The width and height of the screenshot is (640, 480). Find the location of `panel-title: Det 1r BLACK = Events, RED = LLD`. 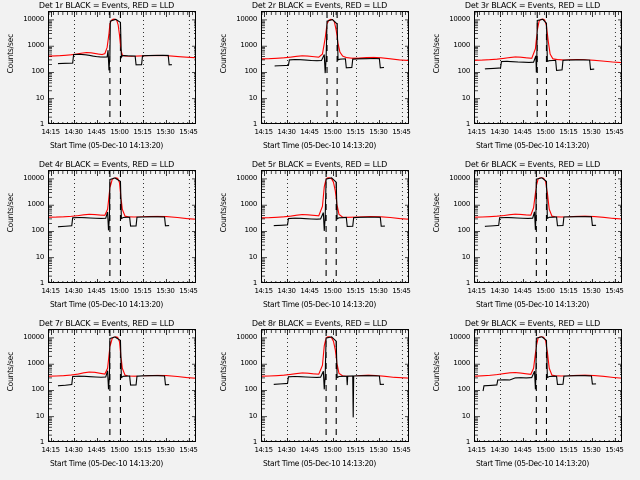

panel-title: Det 1r BLACK = Events, RED = LLD is located at coordinates (106, 5).